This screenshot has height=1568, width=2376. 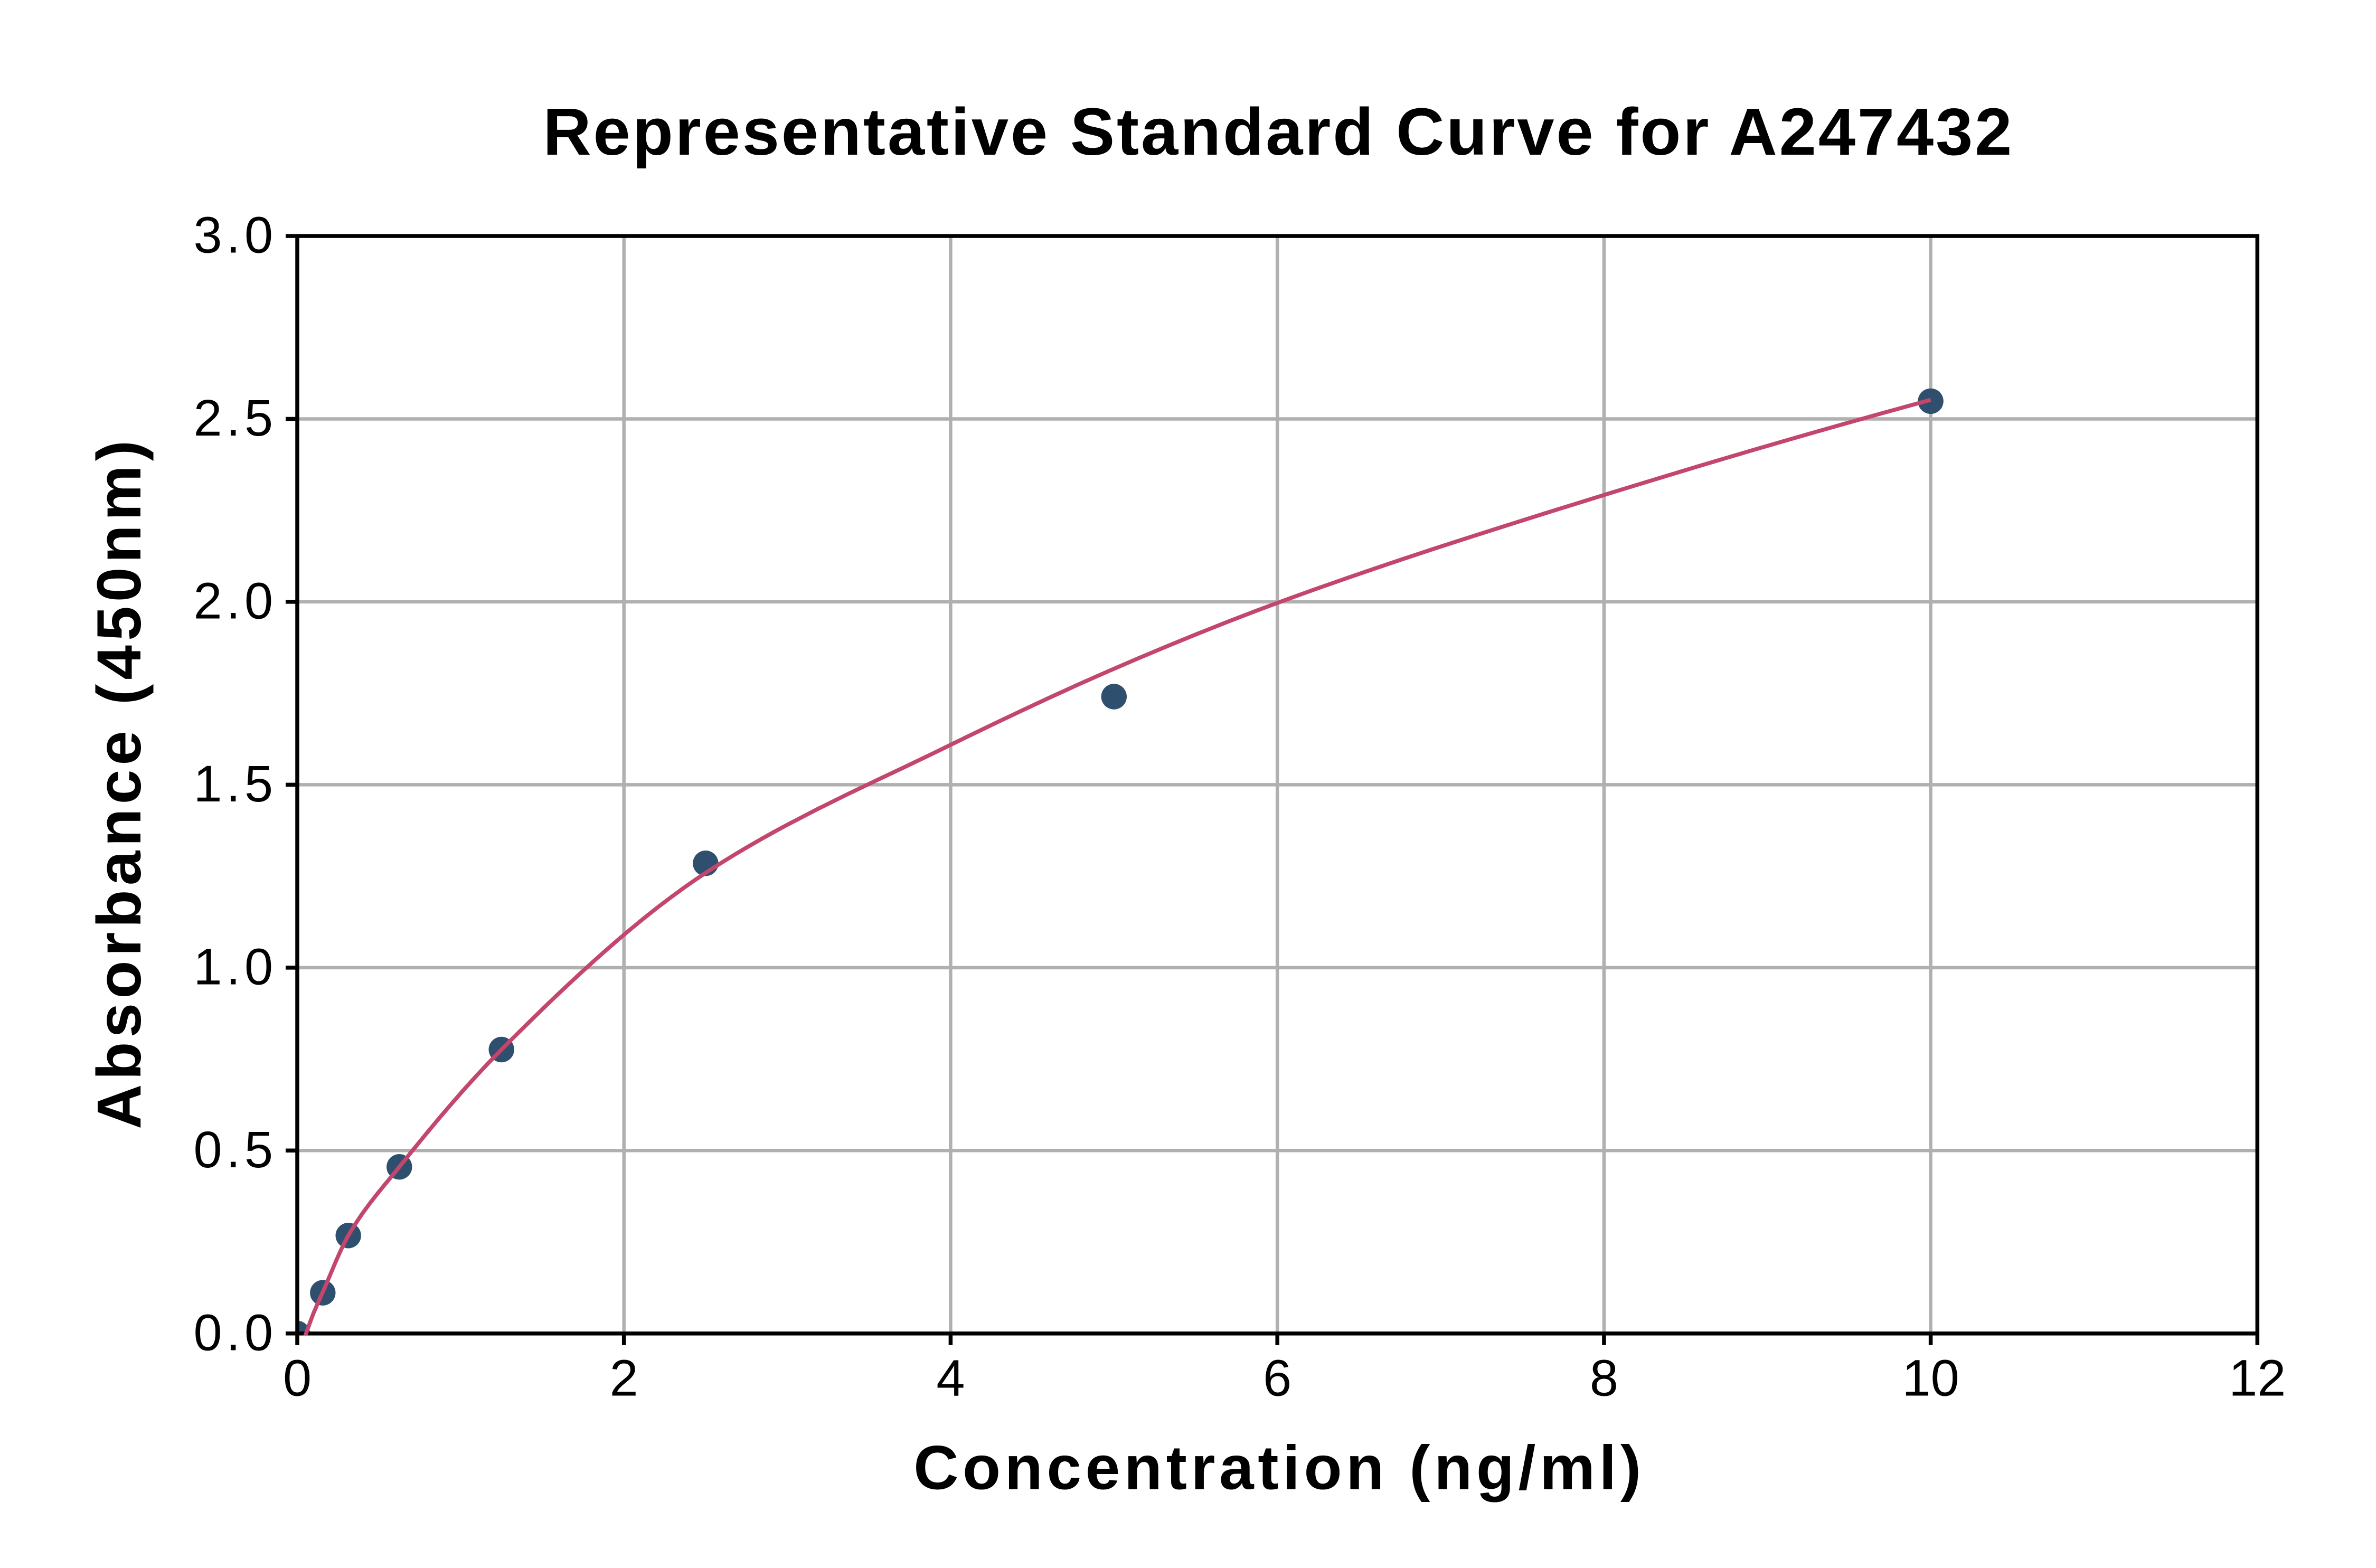 What do you see at coordinates (119, 784) in the screenshot?
I see `svg-text: Absorbance (450nm)` at bounding box center [119, 784].